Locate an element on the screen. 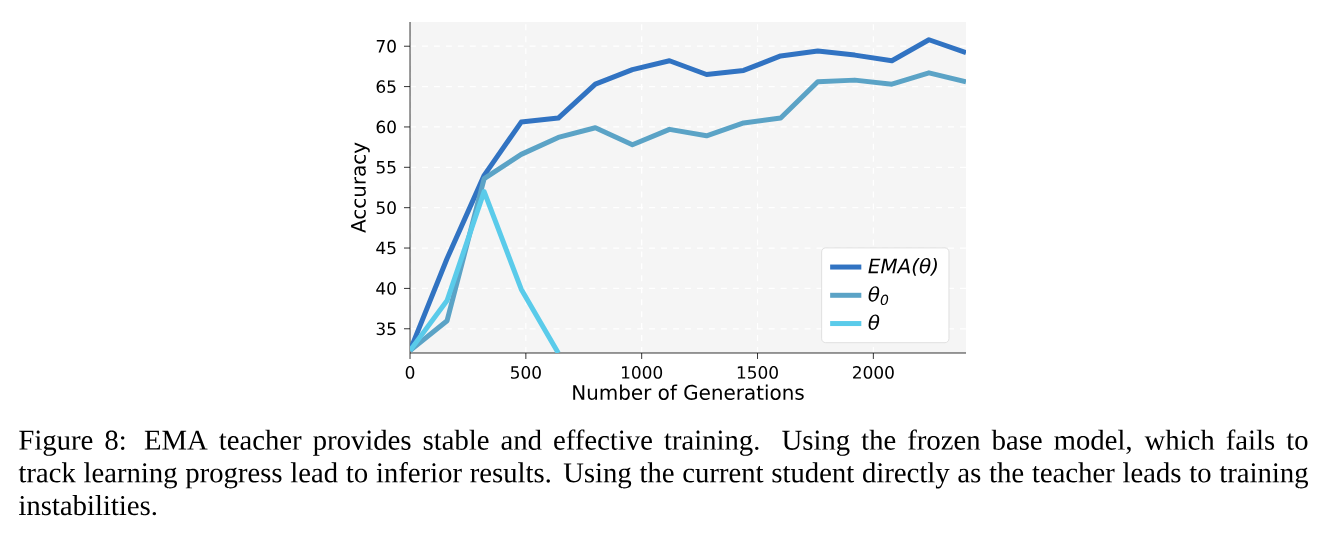 The height and width of the screenshot is (549, 1326). legend-label: EMA(θ) is located at coordinates (902, 266).